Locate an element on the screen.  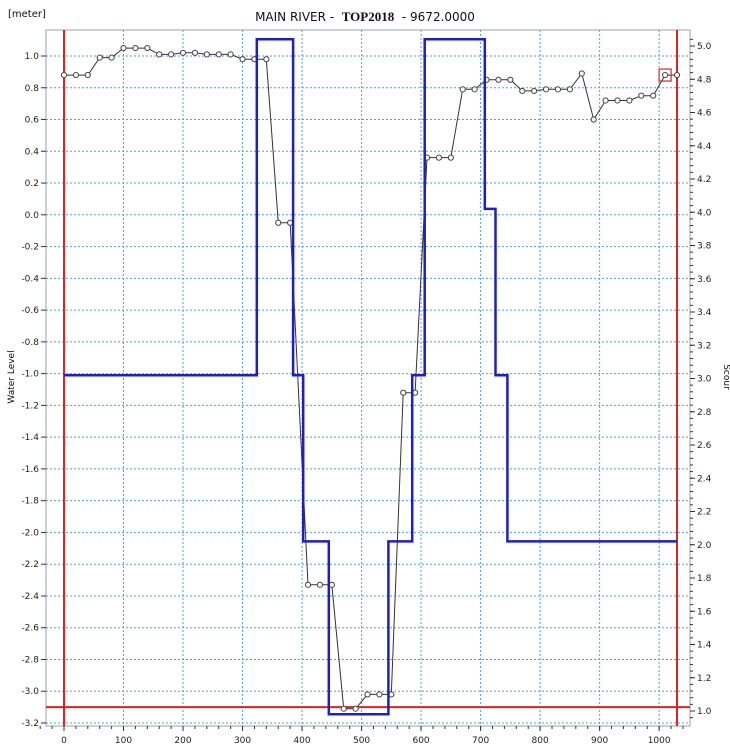
y2-tick-label: 1.4 is located at coordinates (704, 646).